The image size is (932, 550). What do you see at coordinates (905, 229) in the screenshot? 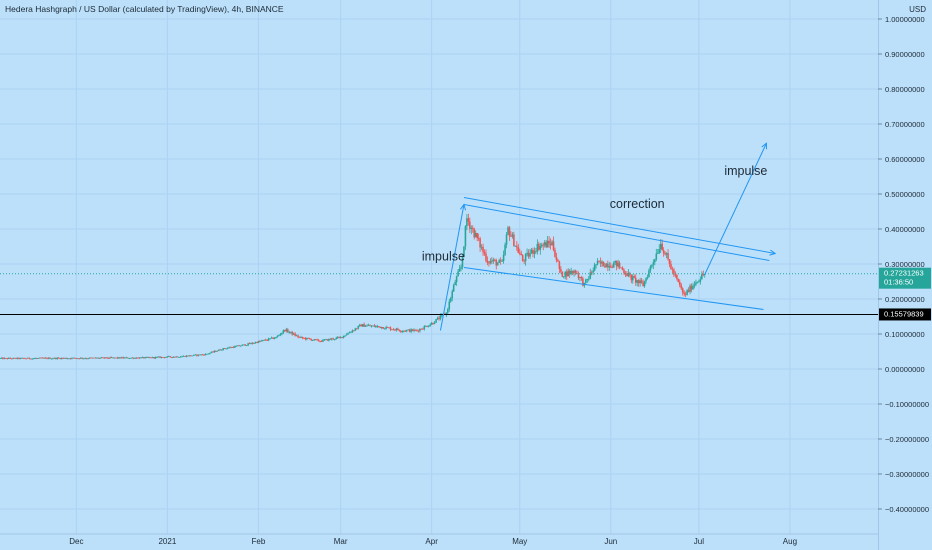
I see `price-tick-label: 0.40000000` at bounding box center [905, 229].